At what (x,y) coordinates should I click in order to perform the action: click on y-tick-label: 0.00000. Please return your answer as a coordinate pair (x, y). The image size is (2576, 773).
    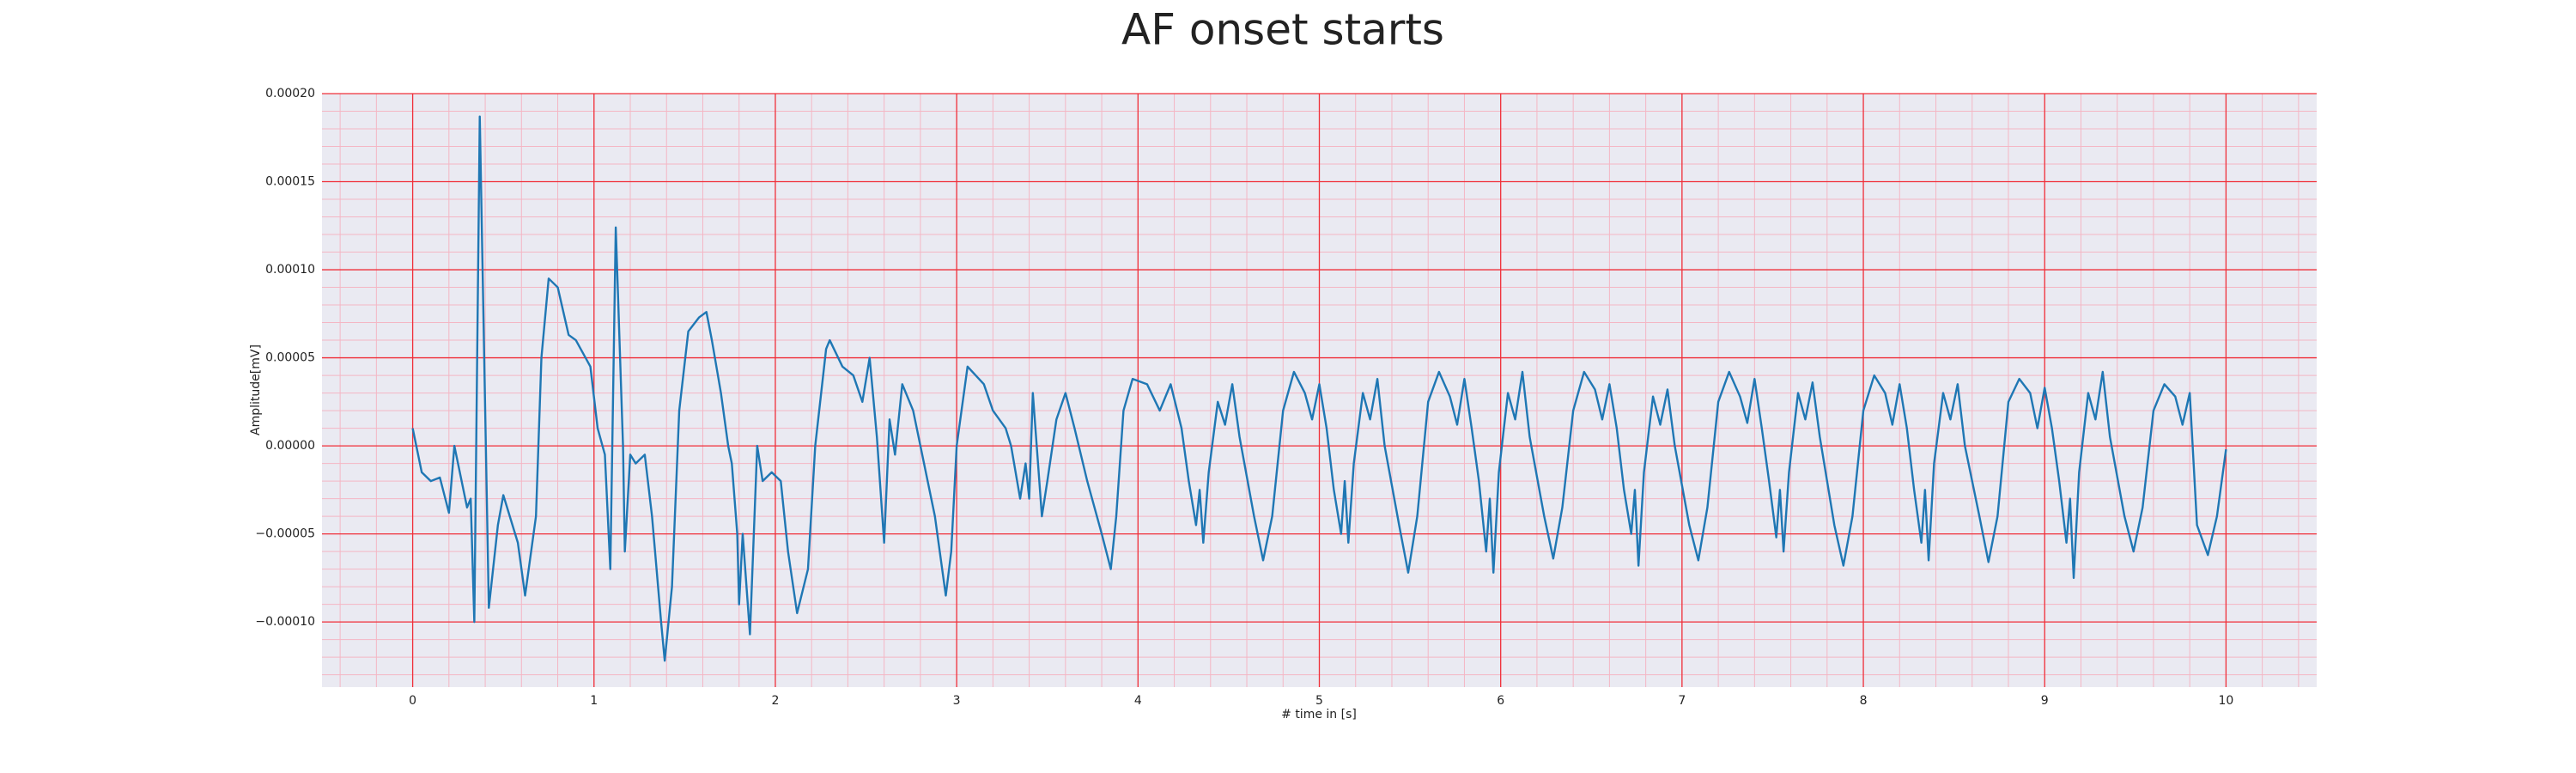
    Looking at the image, I should click on (290, 446).